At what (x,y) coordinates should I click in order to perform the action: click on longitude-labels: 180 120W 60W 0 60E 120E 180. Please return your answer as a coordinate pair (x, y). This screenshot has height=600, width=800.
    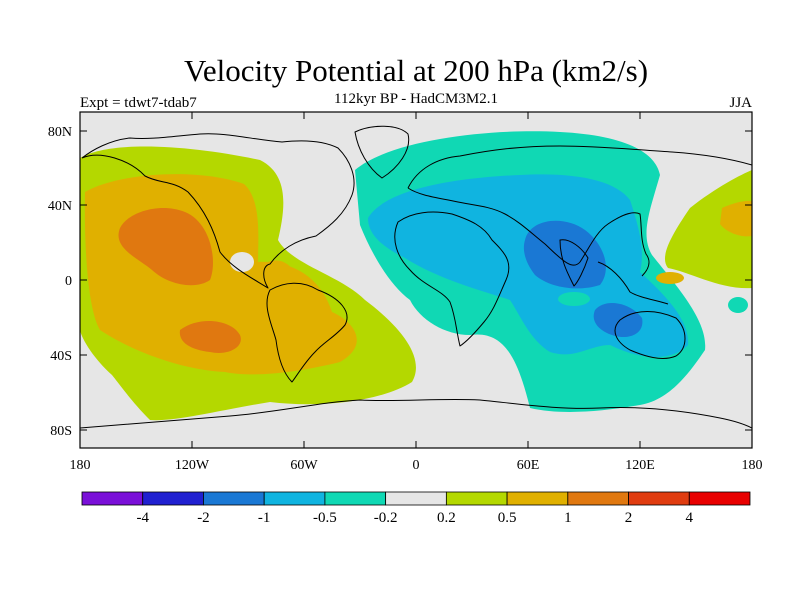
    Looking at the image, I should click on (416, 465).